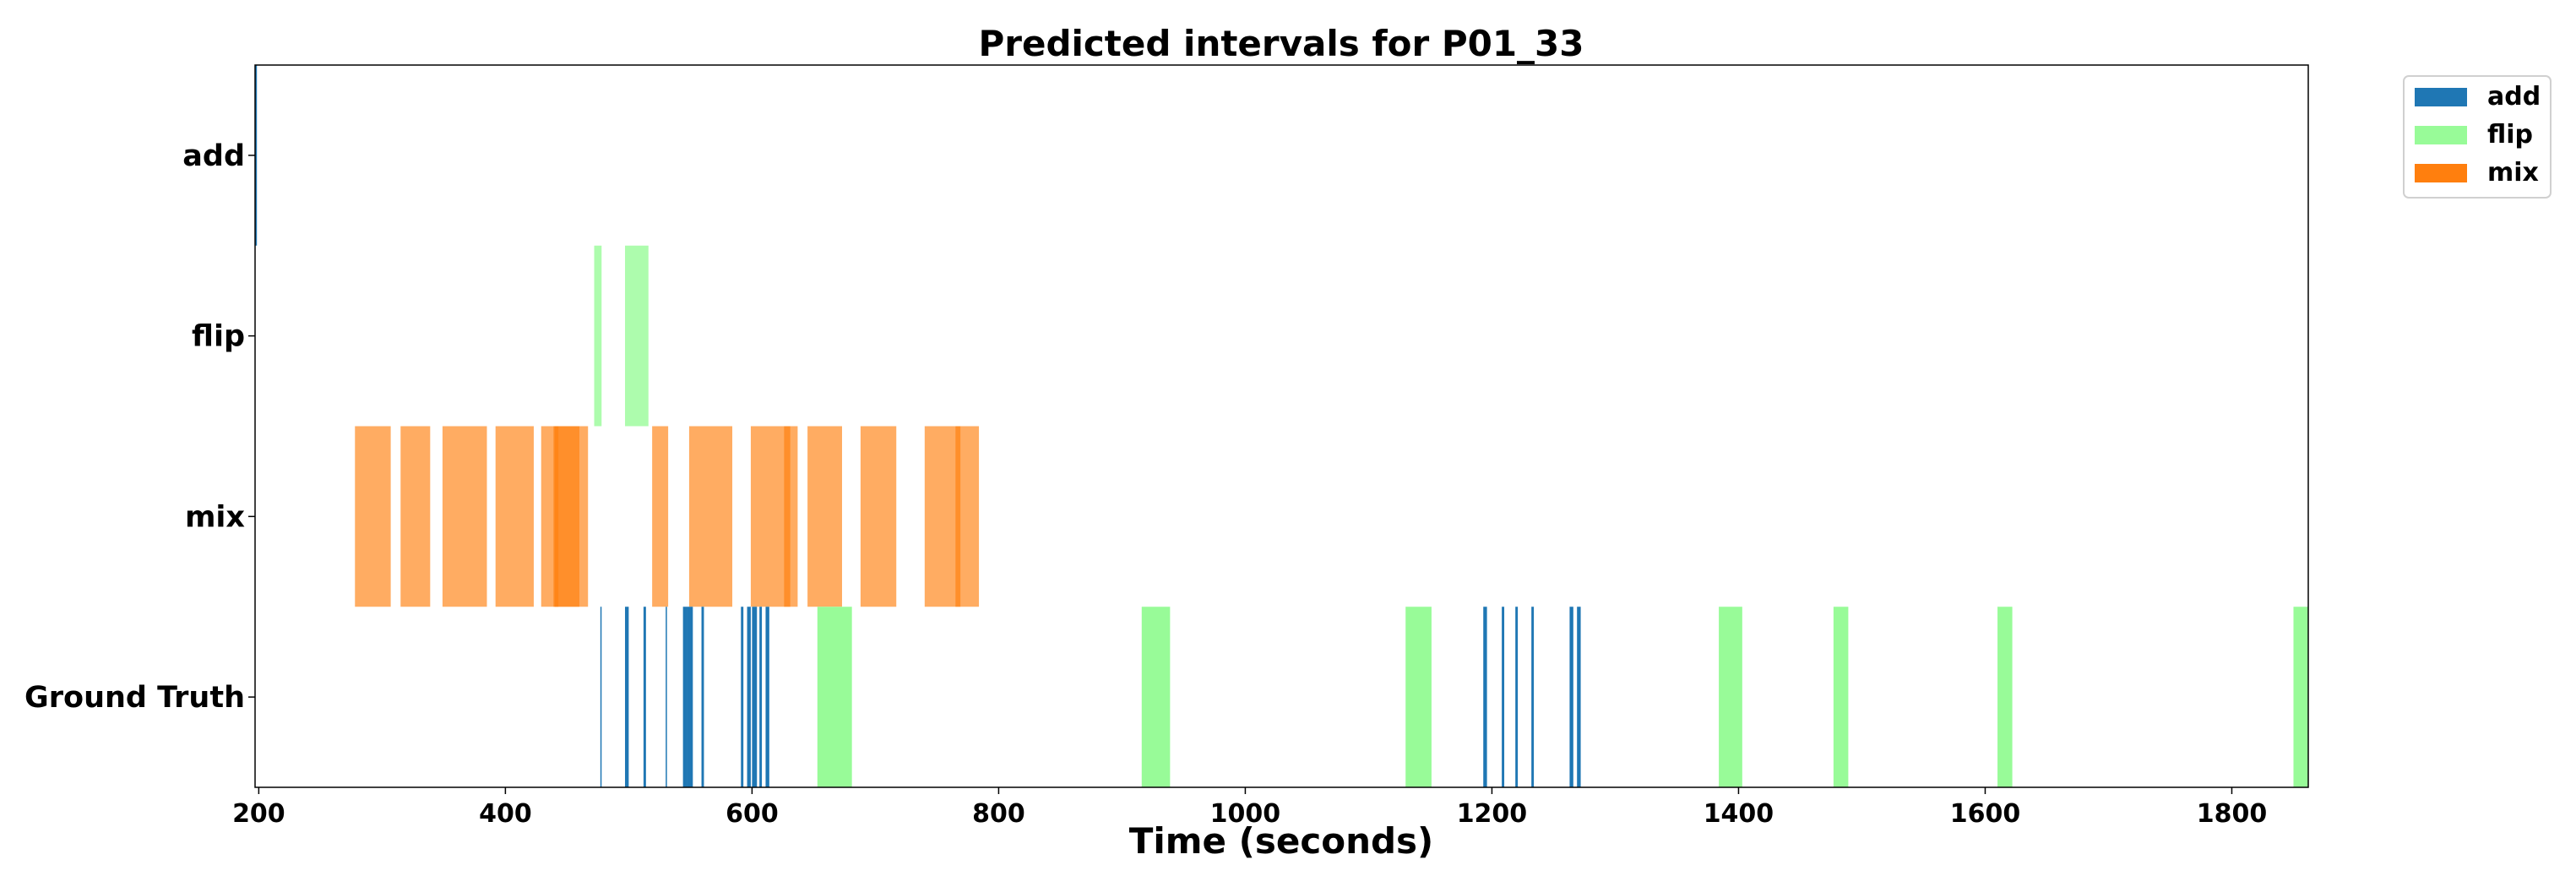  What do you see at coordinates (215, 517) in the screenshot?
I see `y-tick-label: mix` at bounding box center [215, 517].